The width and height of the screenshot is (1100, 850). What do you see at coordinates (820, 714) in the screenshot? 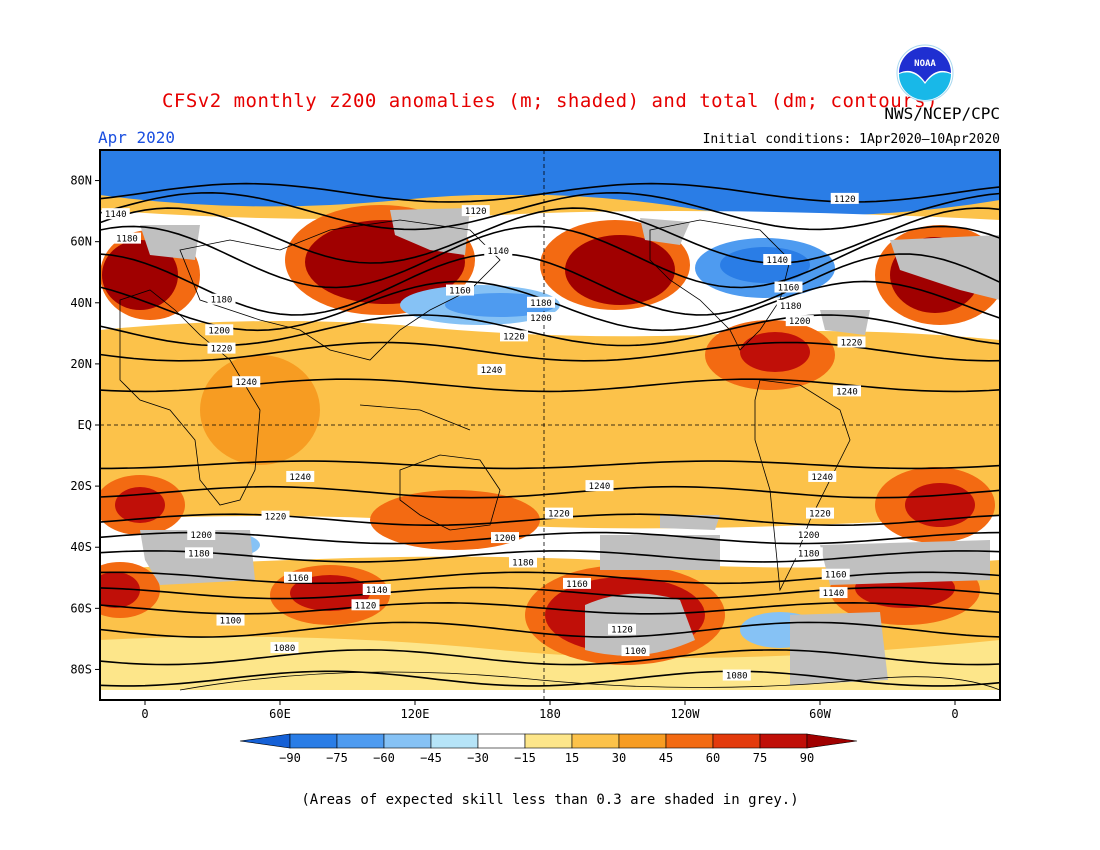
I see `lon-tick-label: 60W` at bounding box center [820, 714].